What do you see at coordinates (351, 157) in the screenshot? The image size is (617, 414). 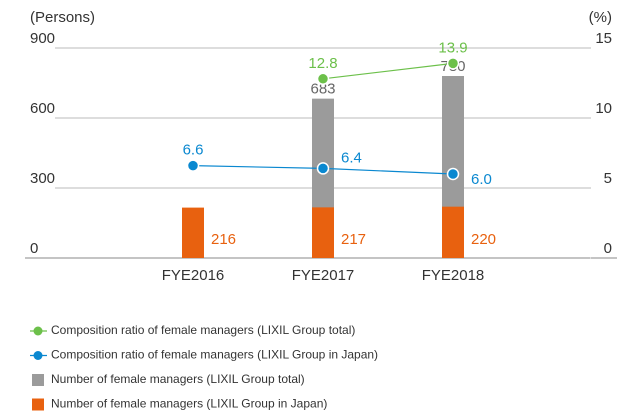 I see `point-label: 6.4` at bounding box center [351, 157].